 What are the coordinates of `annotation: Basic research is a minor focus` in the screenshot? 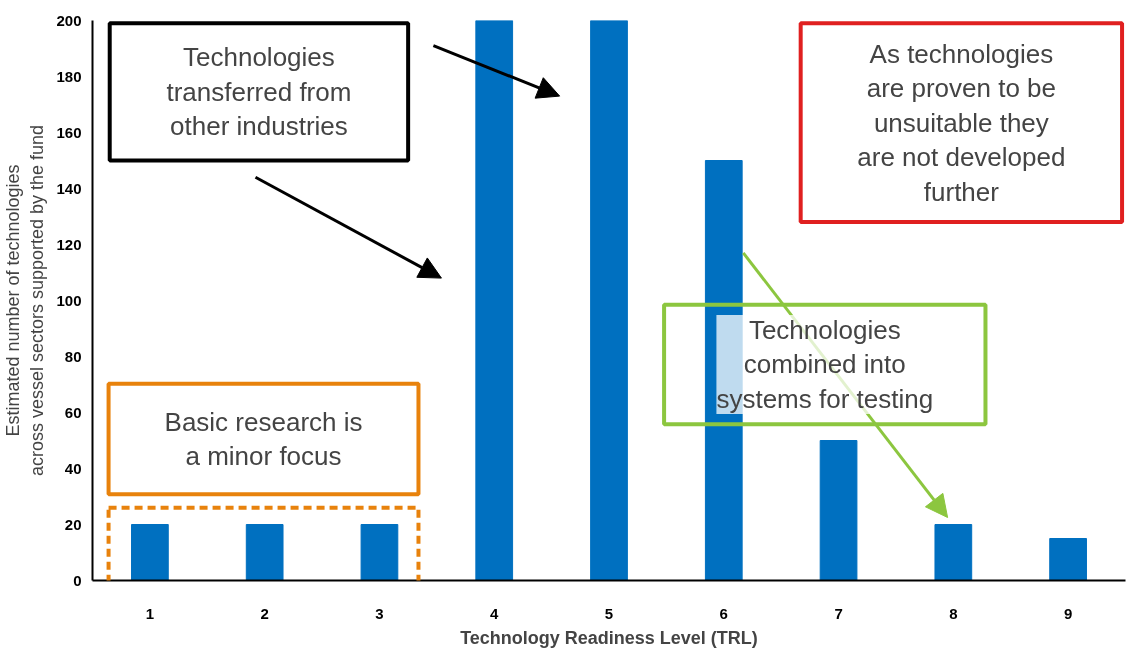 It's located at (263, 439).